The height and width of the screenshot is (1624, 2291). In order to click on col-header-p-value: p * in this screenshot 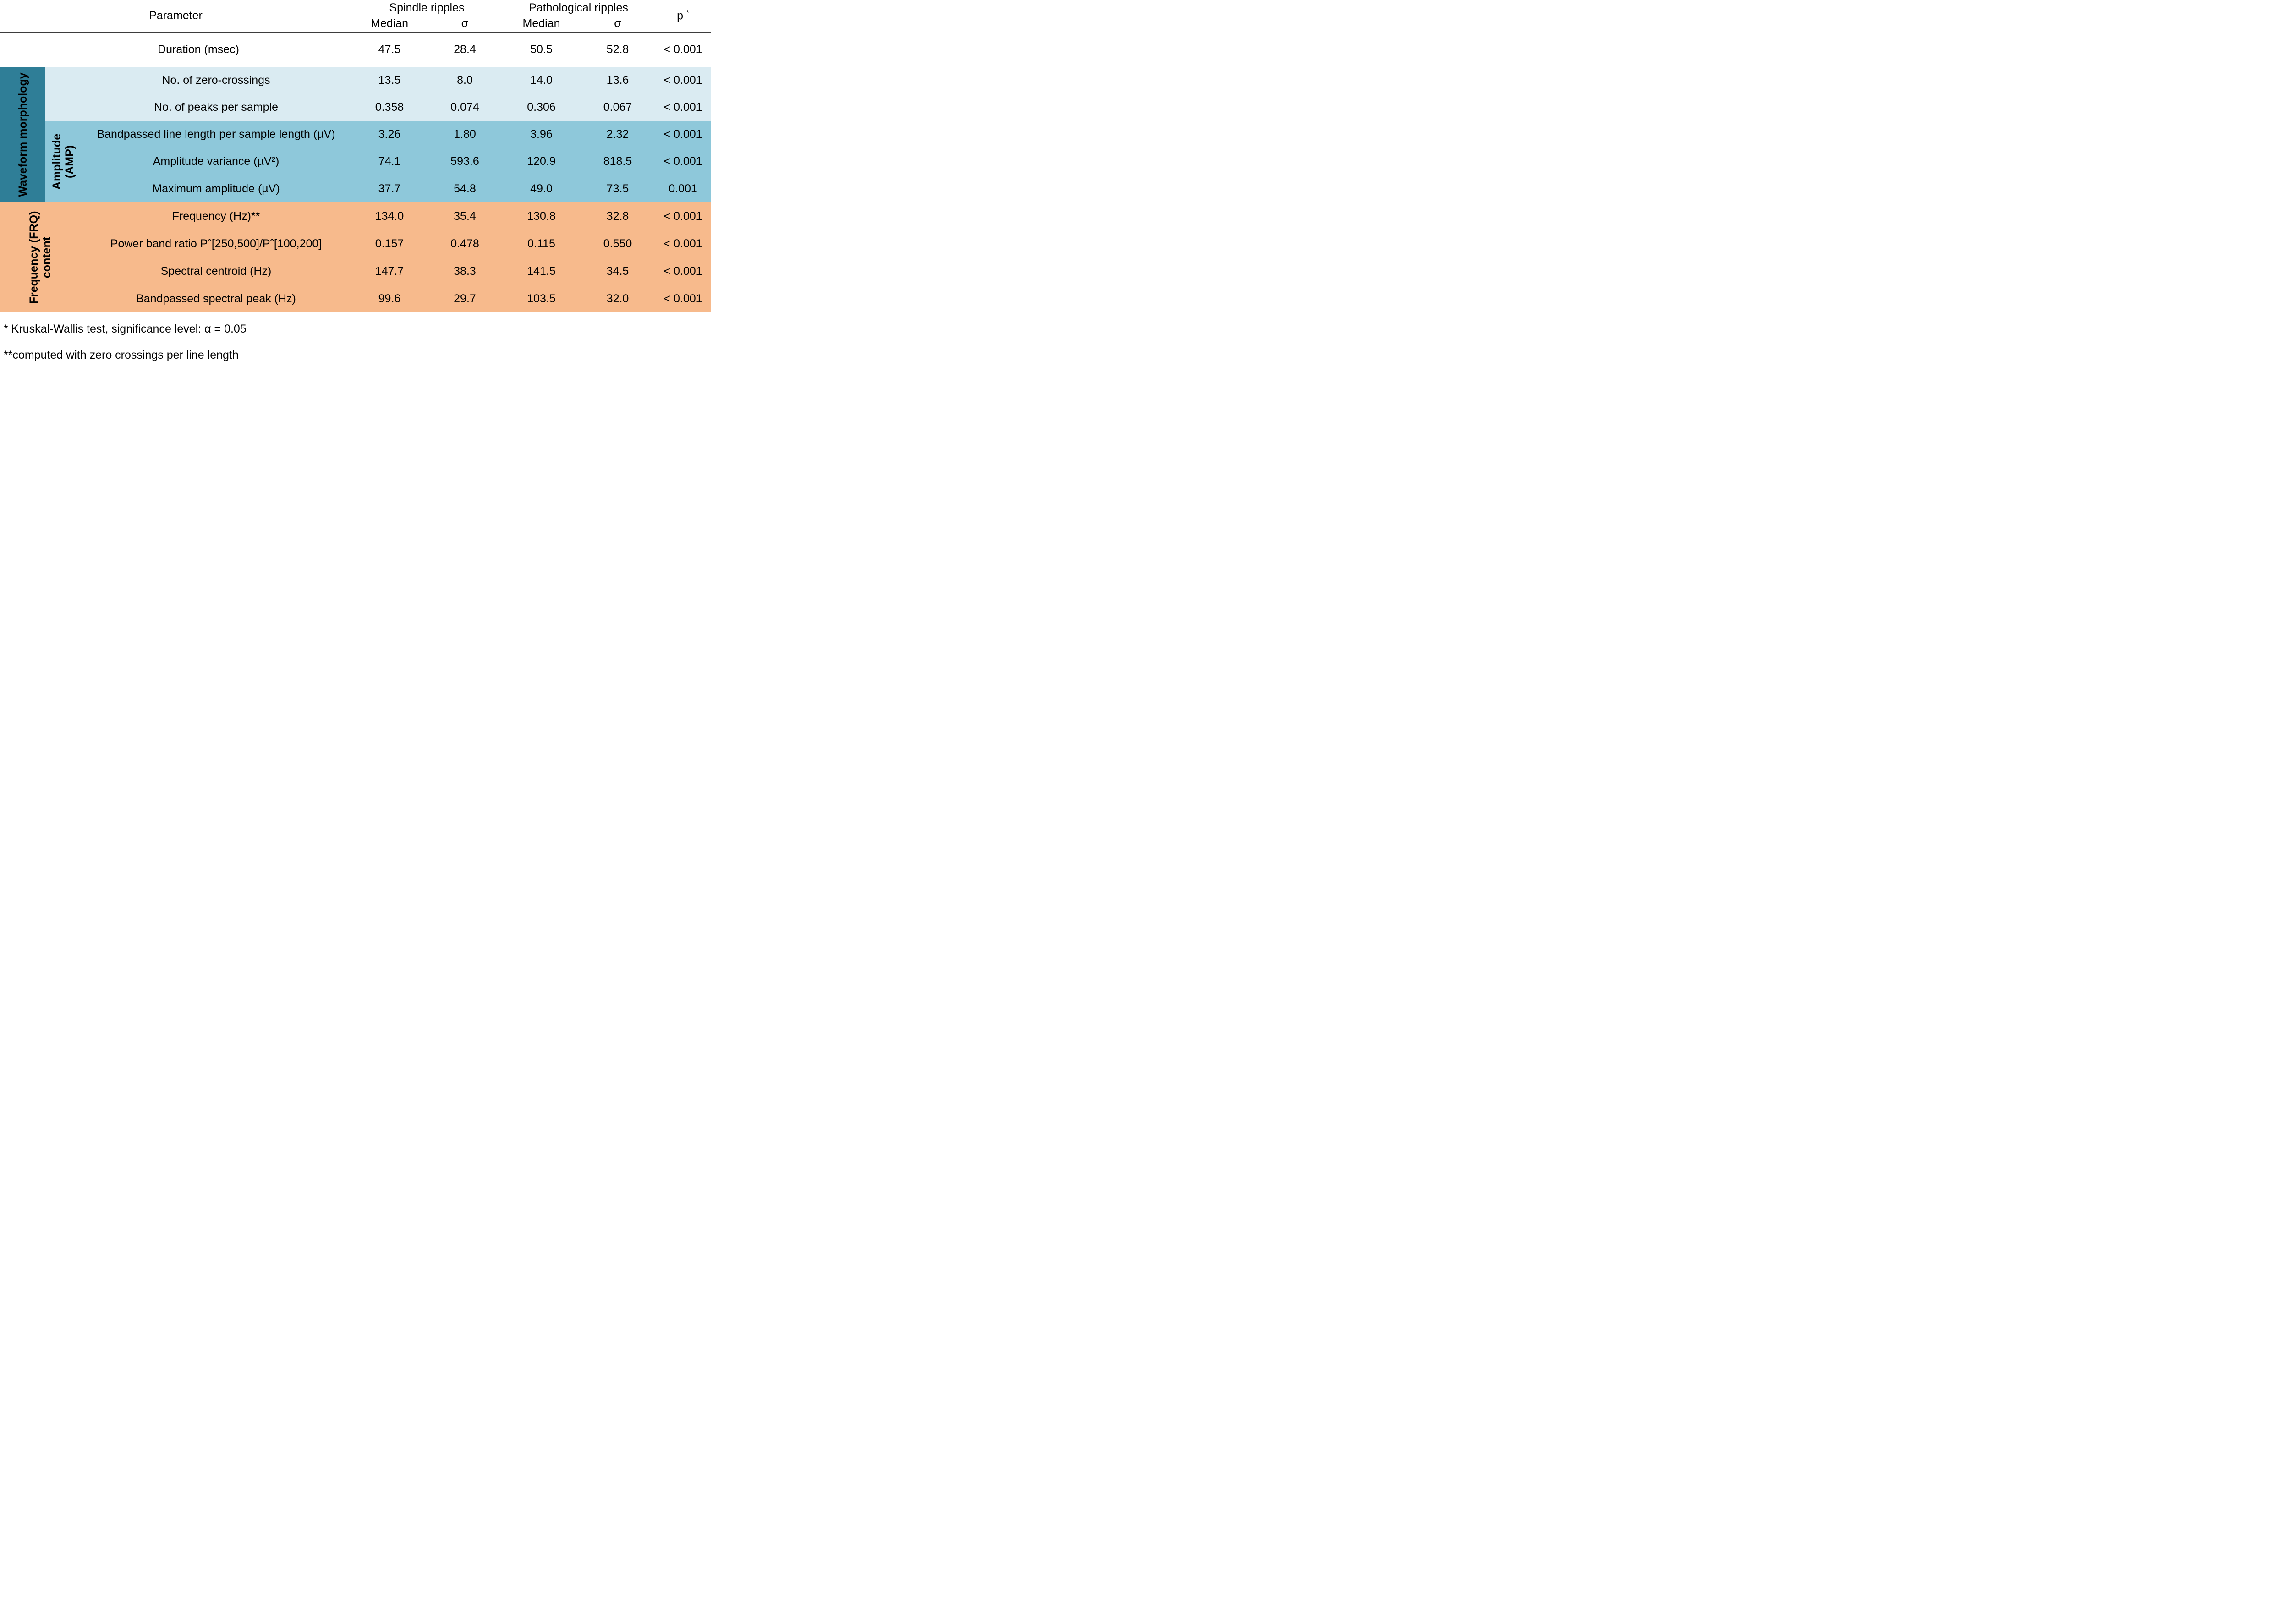, I will do `click(683, 16)`.